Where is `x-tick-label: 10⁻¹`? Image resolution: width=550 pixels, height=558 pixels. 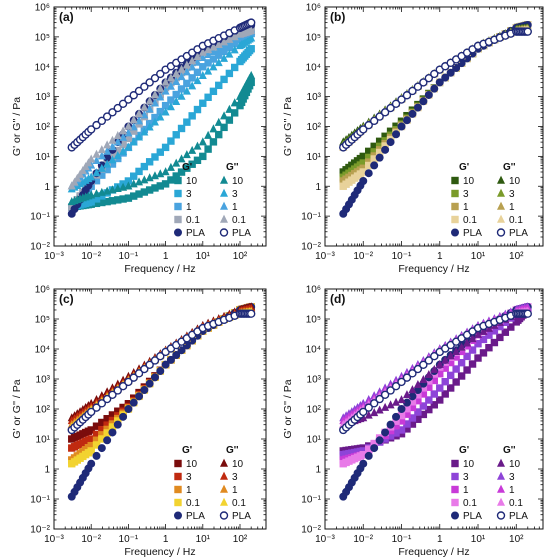
x-tick-label: 10⁻¹ is located at coordinates (402, 256).